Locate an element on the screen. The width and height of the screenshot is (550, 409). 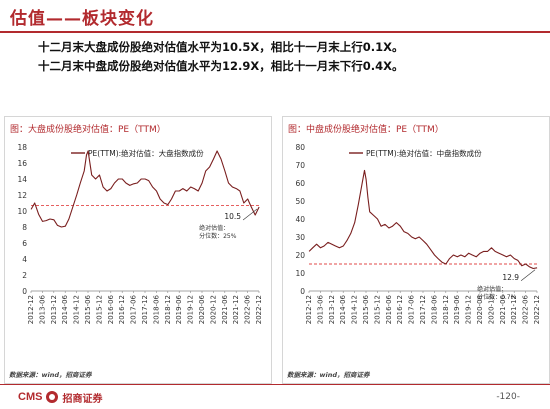
y-tick-label: 70 is located at coordinates (300, 165).